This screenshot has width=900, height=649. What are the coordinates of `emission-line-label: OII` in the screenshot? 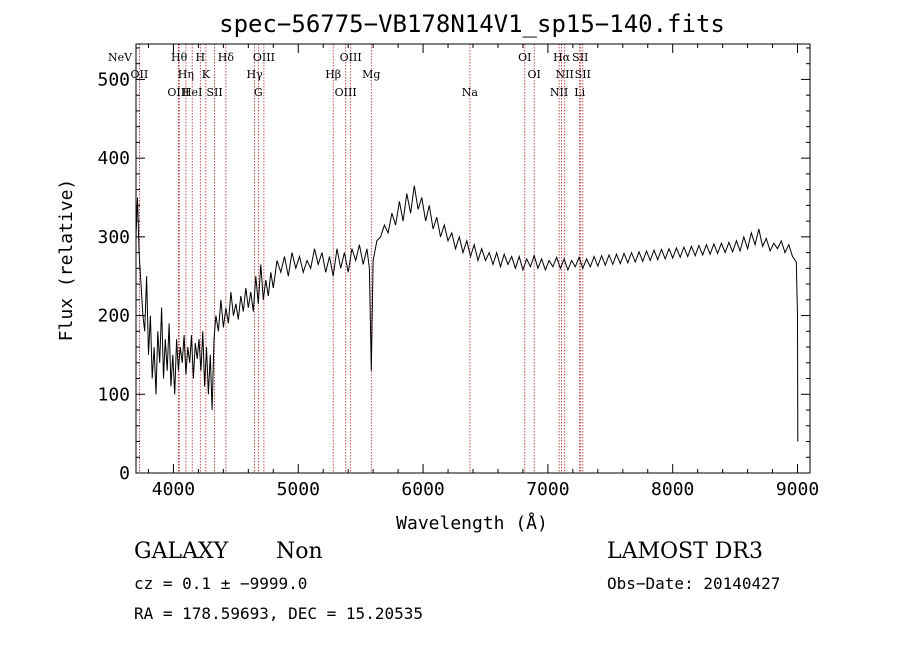 It's located at (140, 74).